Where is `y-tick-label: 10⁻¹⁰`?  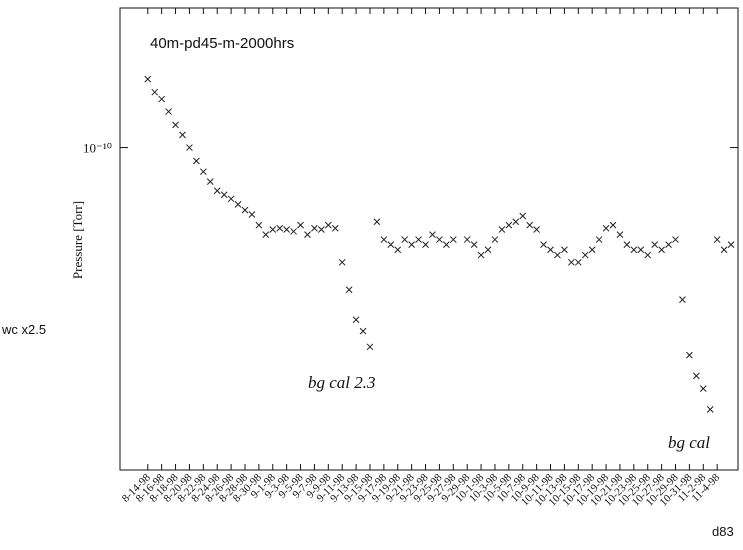
y-tick-label: 10⁻¹⁰ is located at coordinates (97, 148).